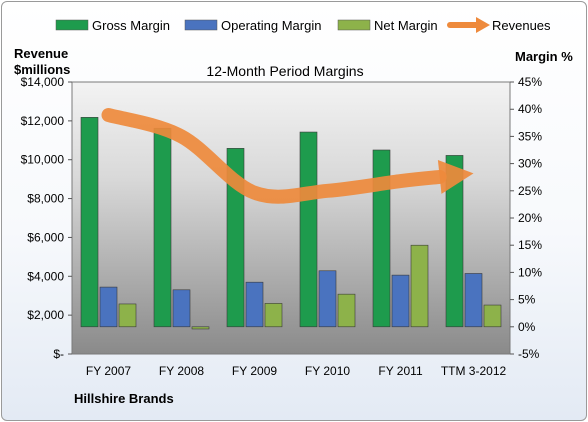 The image size is (588, 422). I want to click on left-tick-label: $-, so click(58, 354).